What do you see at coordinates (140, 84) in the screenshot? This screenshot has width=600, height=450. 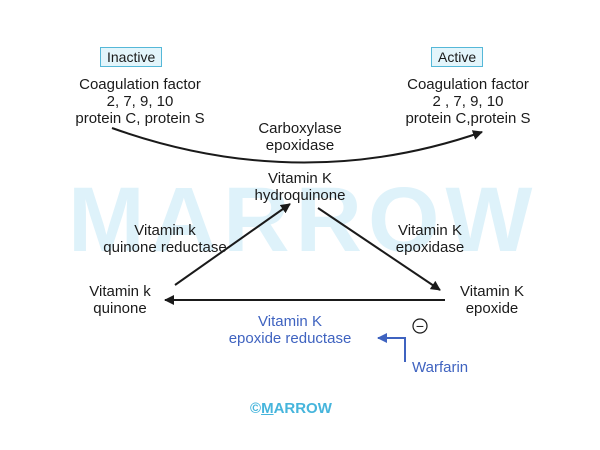 I see `inactive-line1: Coagulation factor` at bounding box center [140, 84].